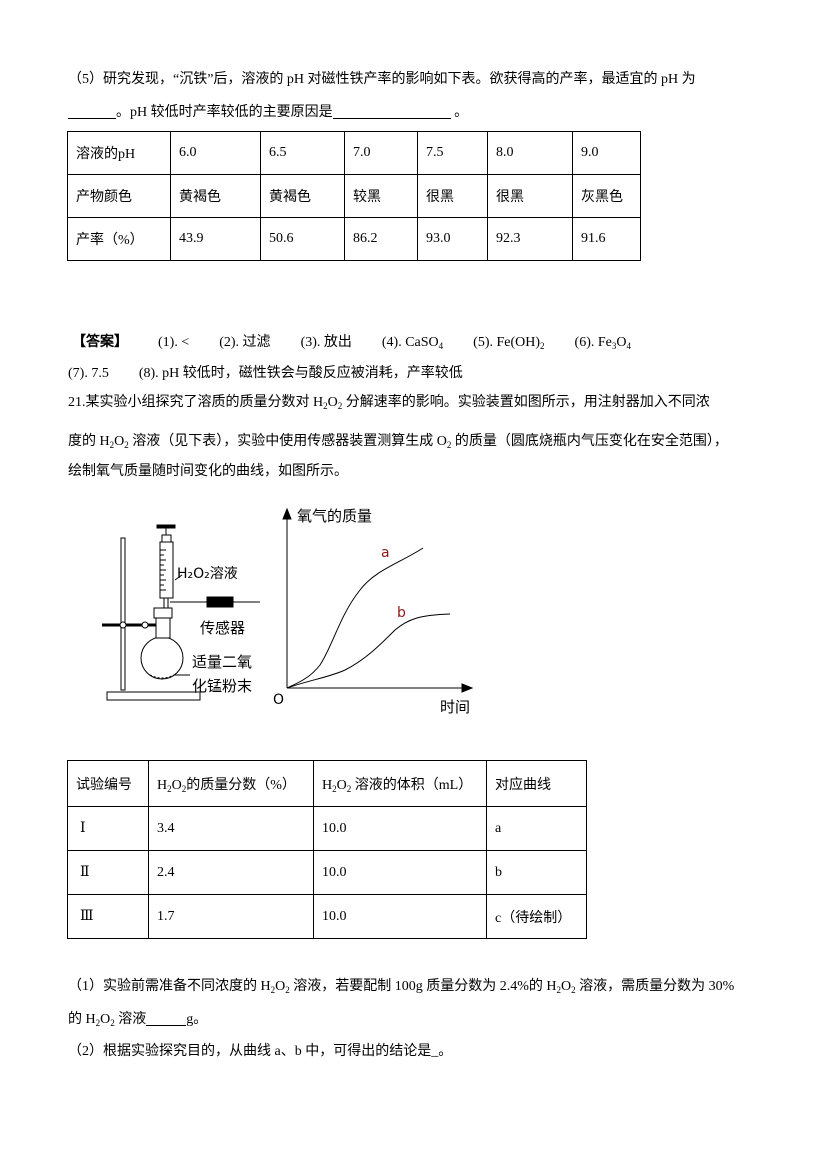 This screenshot has width=827, height=1170. I want to click on header-cell: 对应曲线, so click(536, 783).